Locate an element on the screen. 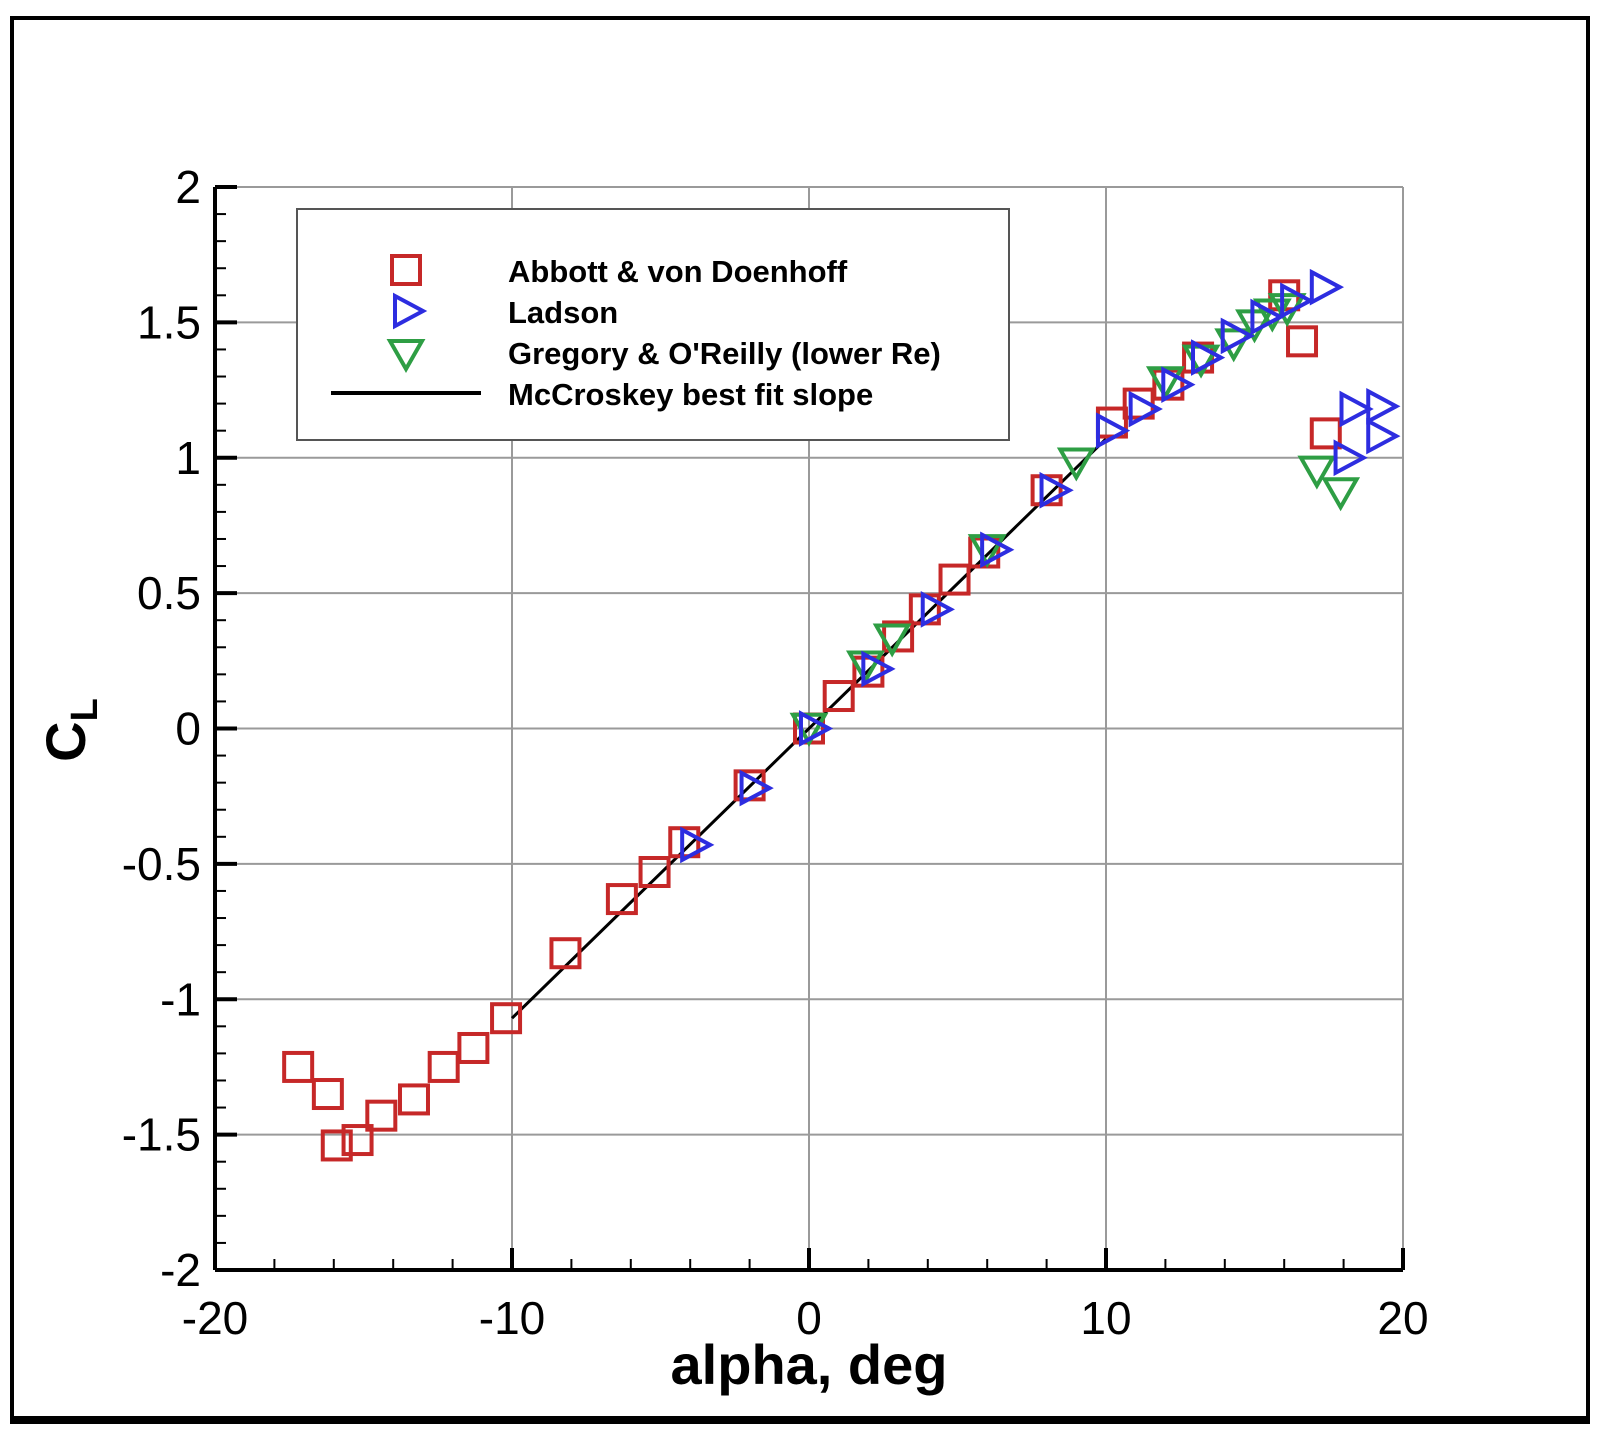  legend-marker-triangle-down is located at coordinates (406, 356).